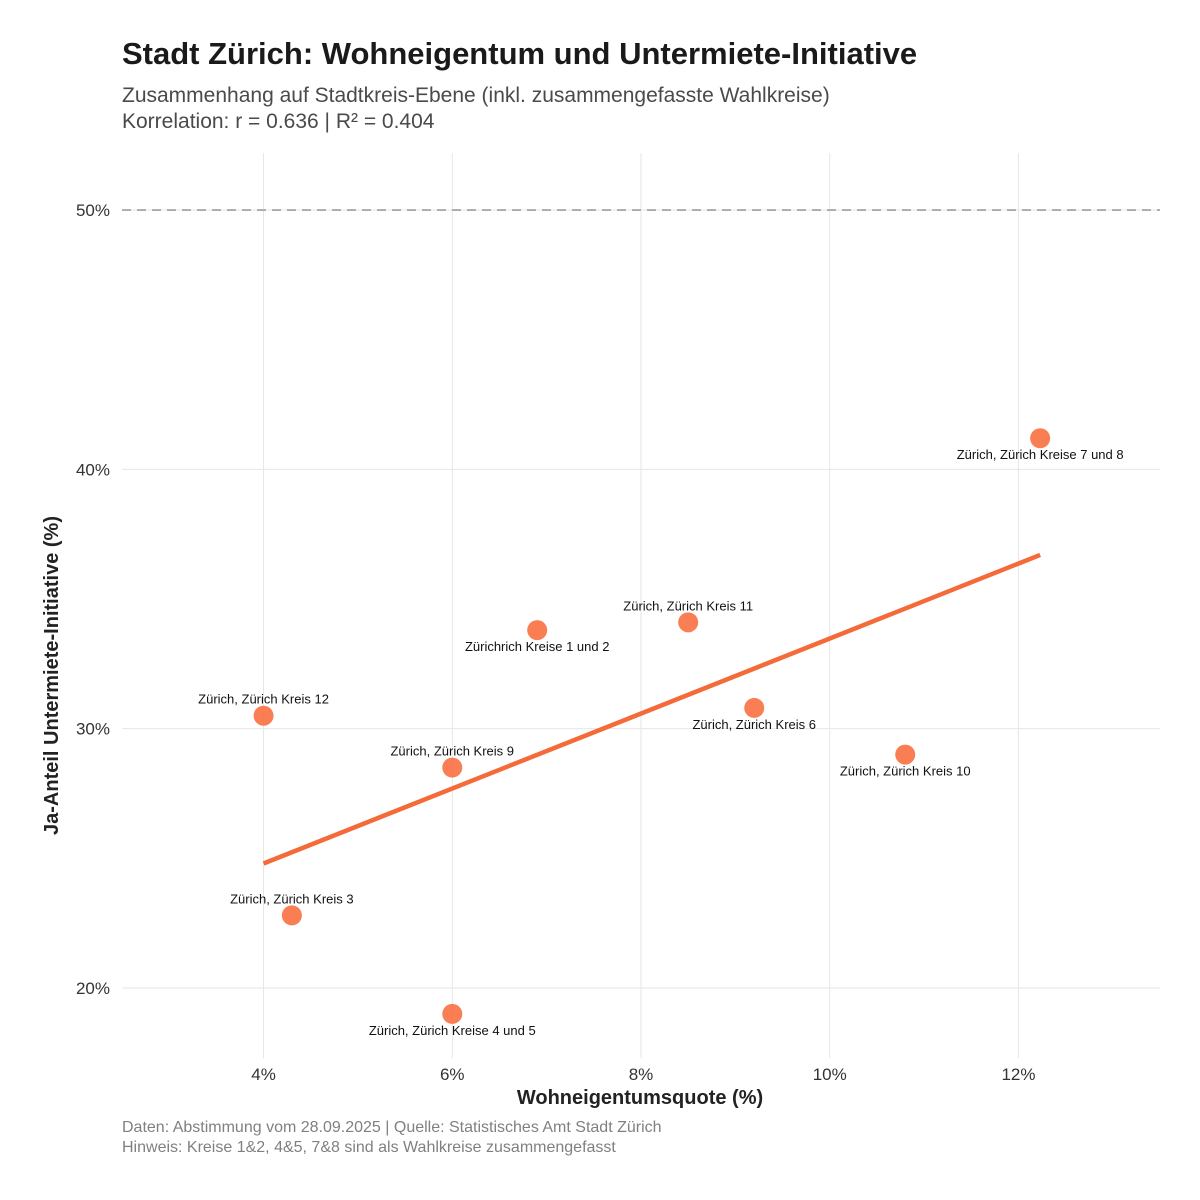  Describe the element at coordinates (452, 1074) in the screenshot. I see `x-tick-label: 6%` at that location.